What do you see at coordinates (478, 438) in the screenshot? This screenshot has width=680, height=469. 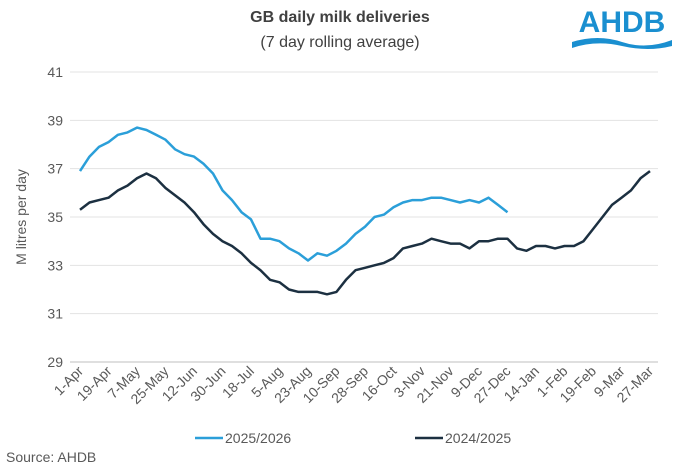 I see `legend-label: 2024/2025` at bounding box center [478, 438].